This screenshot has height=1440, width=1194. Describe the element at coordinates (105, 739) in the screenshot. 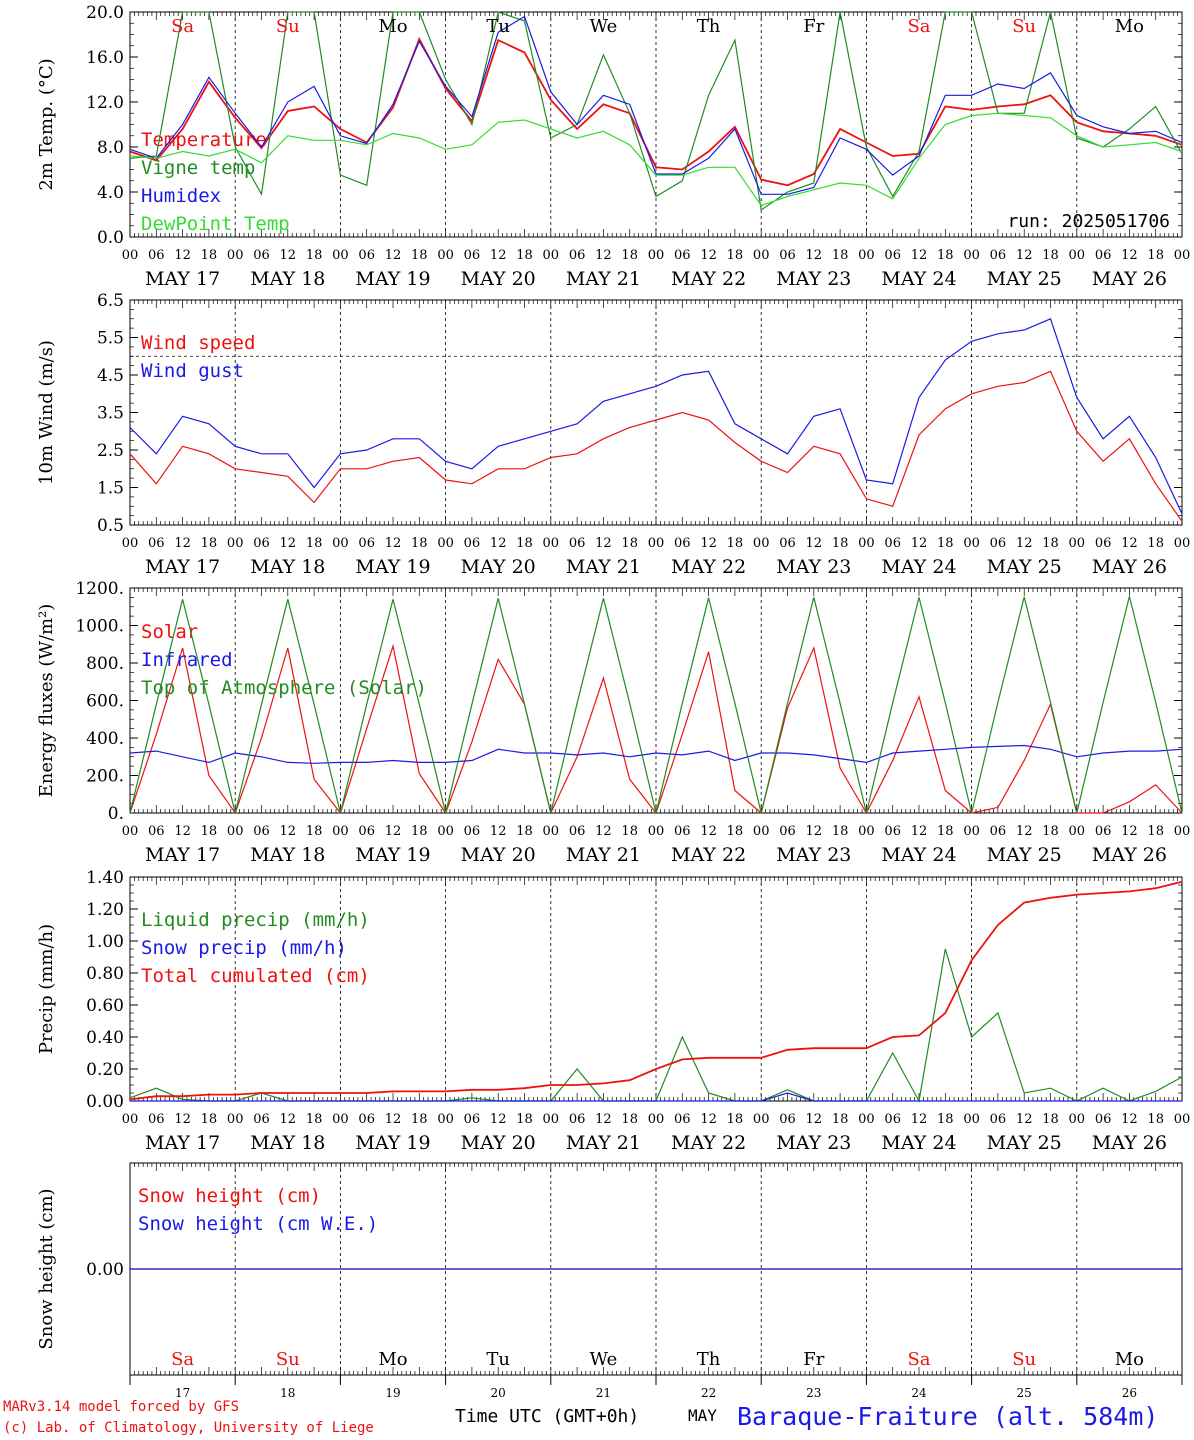

I see `y-tick-label: 400.` at that location.